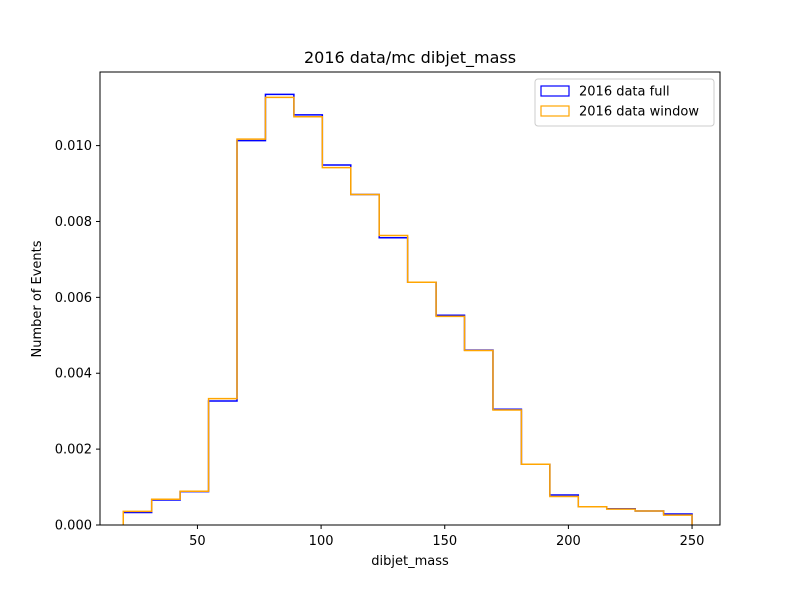 The image size is (800, 604). I want to click on legend-label: 2016 data full, so click(624, 92).